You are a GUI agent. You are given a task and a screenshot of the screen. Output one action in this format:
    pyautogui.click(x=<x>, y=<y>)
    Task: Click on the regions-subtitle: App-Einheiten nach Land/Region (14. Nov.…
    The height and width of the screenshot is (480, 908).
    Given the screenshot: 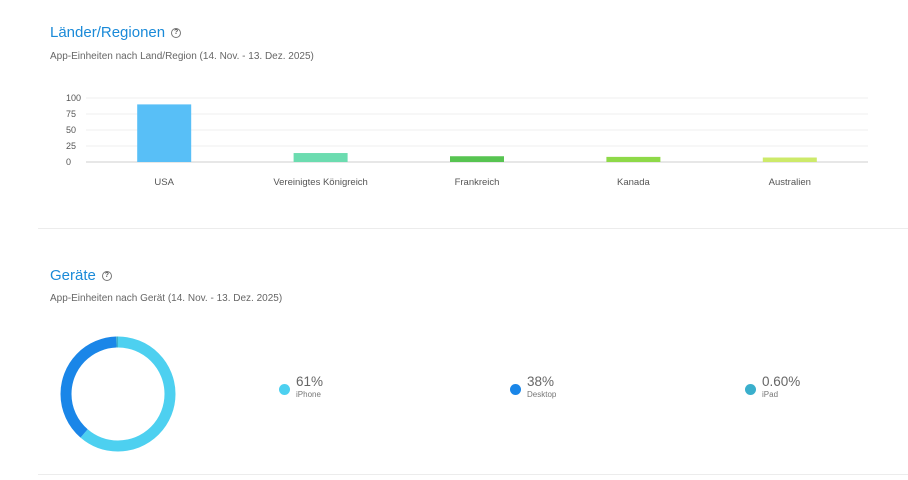 What is the action you would take?
    pyautogui.click(x=182, y=56)
    